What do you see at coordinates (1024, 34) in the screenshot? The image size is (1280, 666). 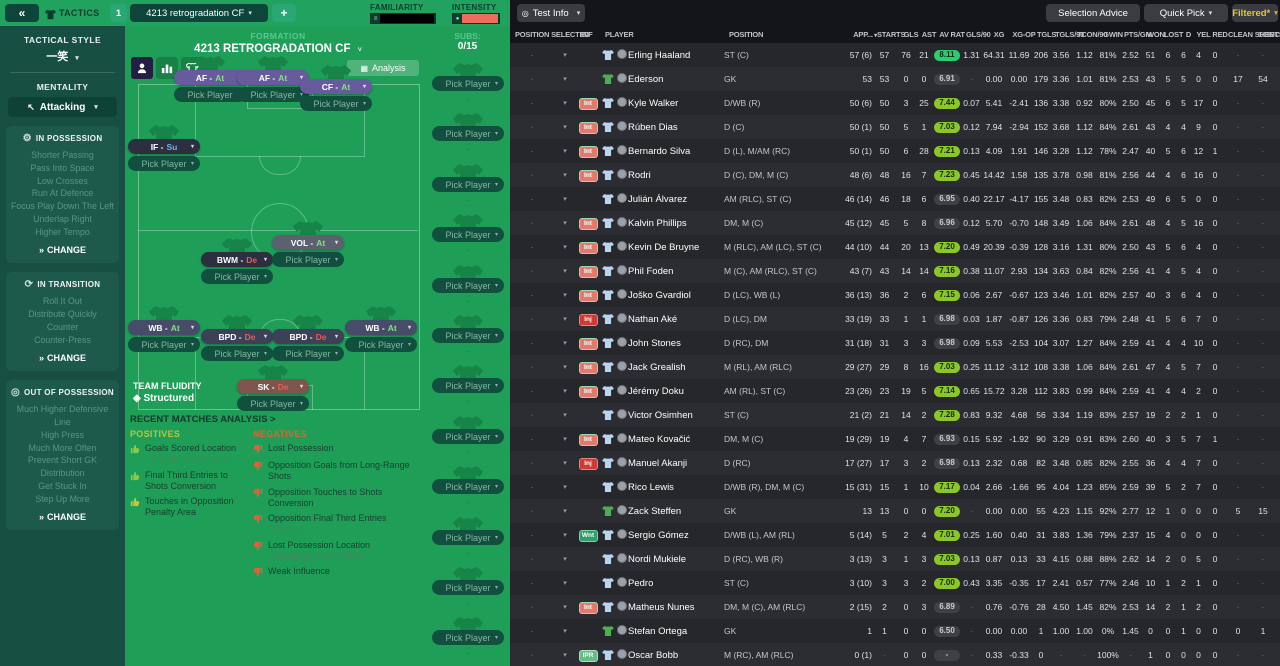 I see `column-header-xg-op: XG-OP` at bounding box center [1024, 34].